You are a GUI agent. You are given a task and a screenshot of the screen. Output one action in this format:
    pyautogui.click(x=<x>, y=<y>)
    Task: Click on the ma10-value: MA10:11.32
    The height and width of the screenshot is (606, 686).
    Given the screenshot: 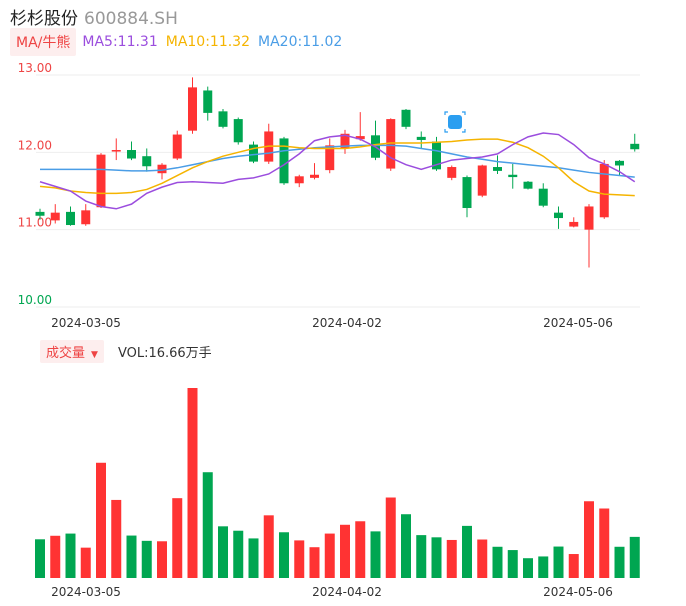 What is the action you would take?
    pyautogui.click(x=208, y=42)
    